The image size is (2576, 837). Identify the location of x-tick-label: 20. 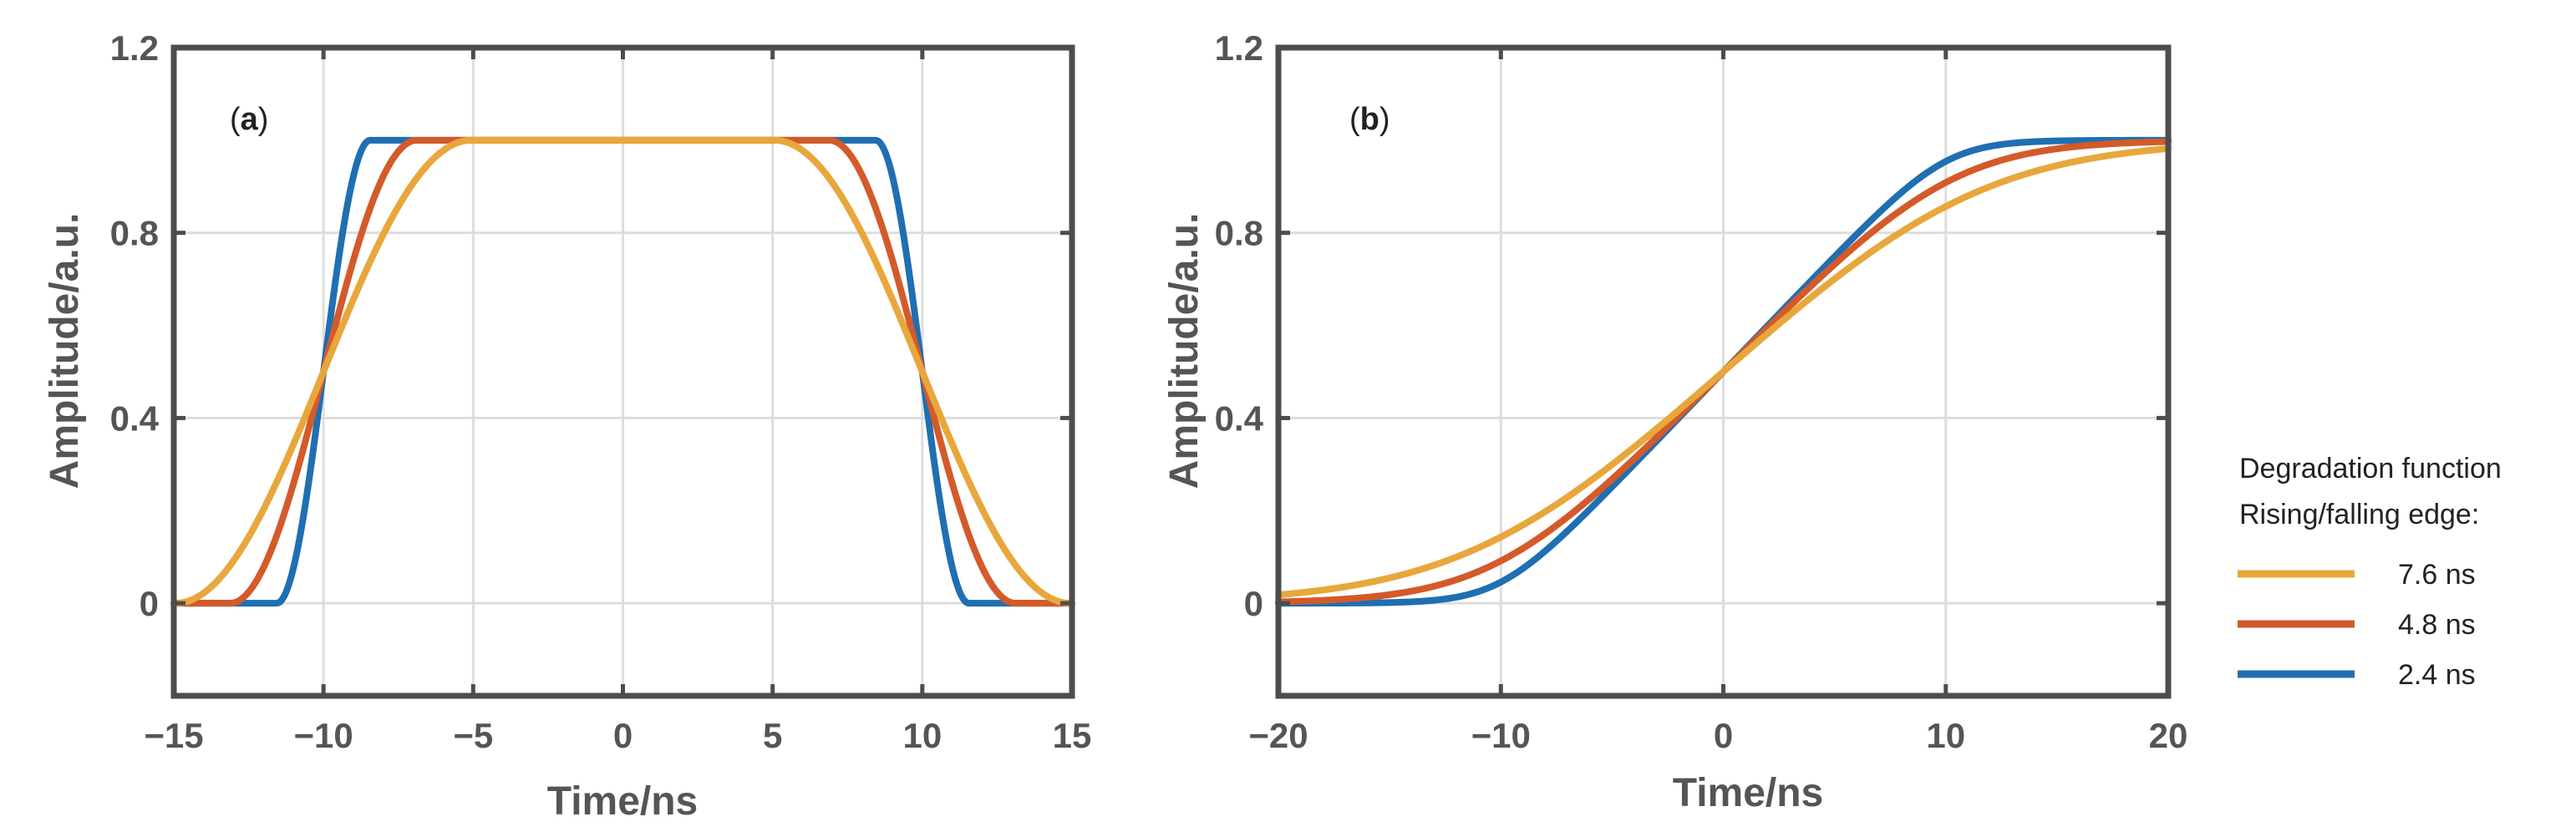
(2168, 735).